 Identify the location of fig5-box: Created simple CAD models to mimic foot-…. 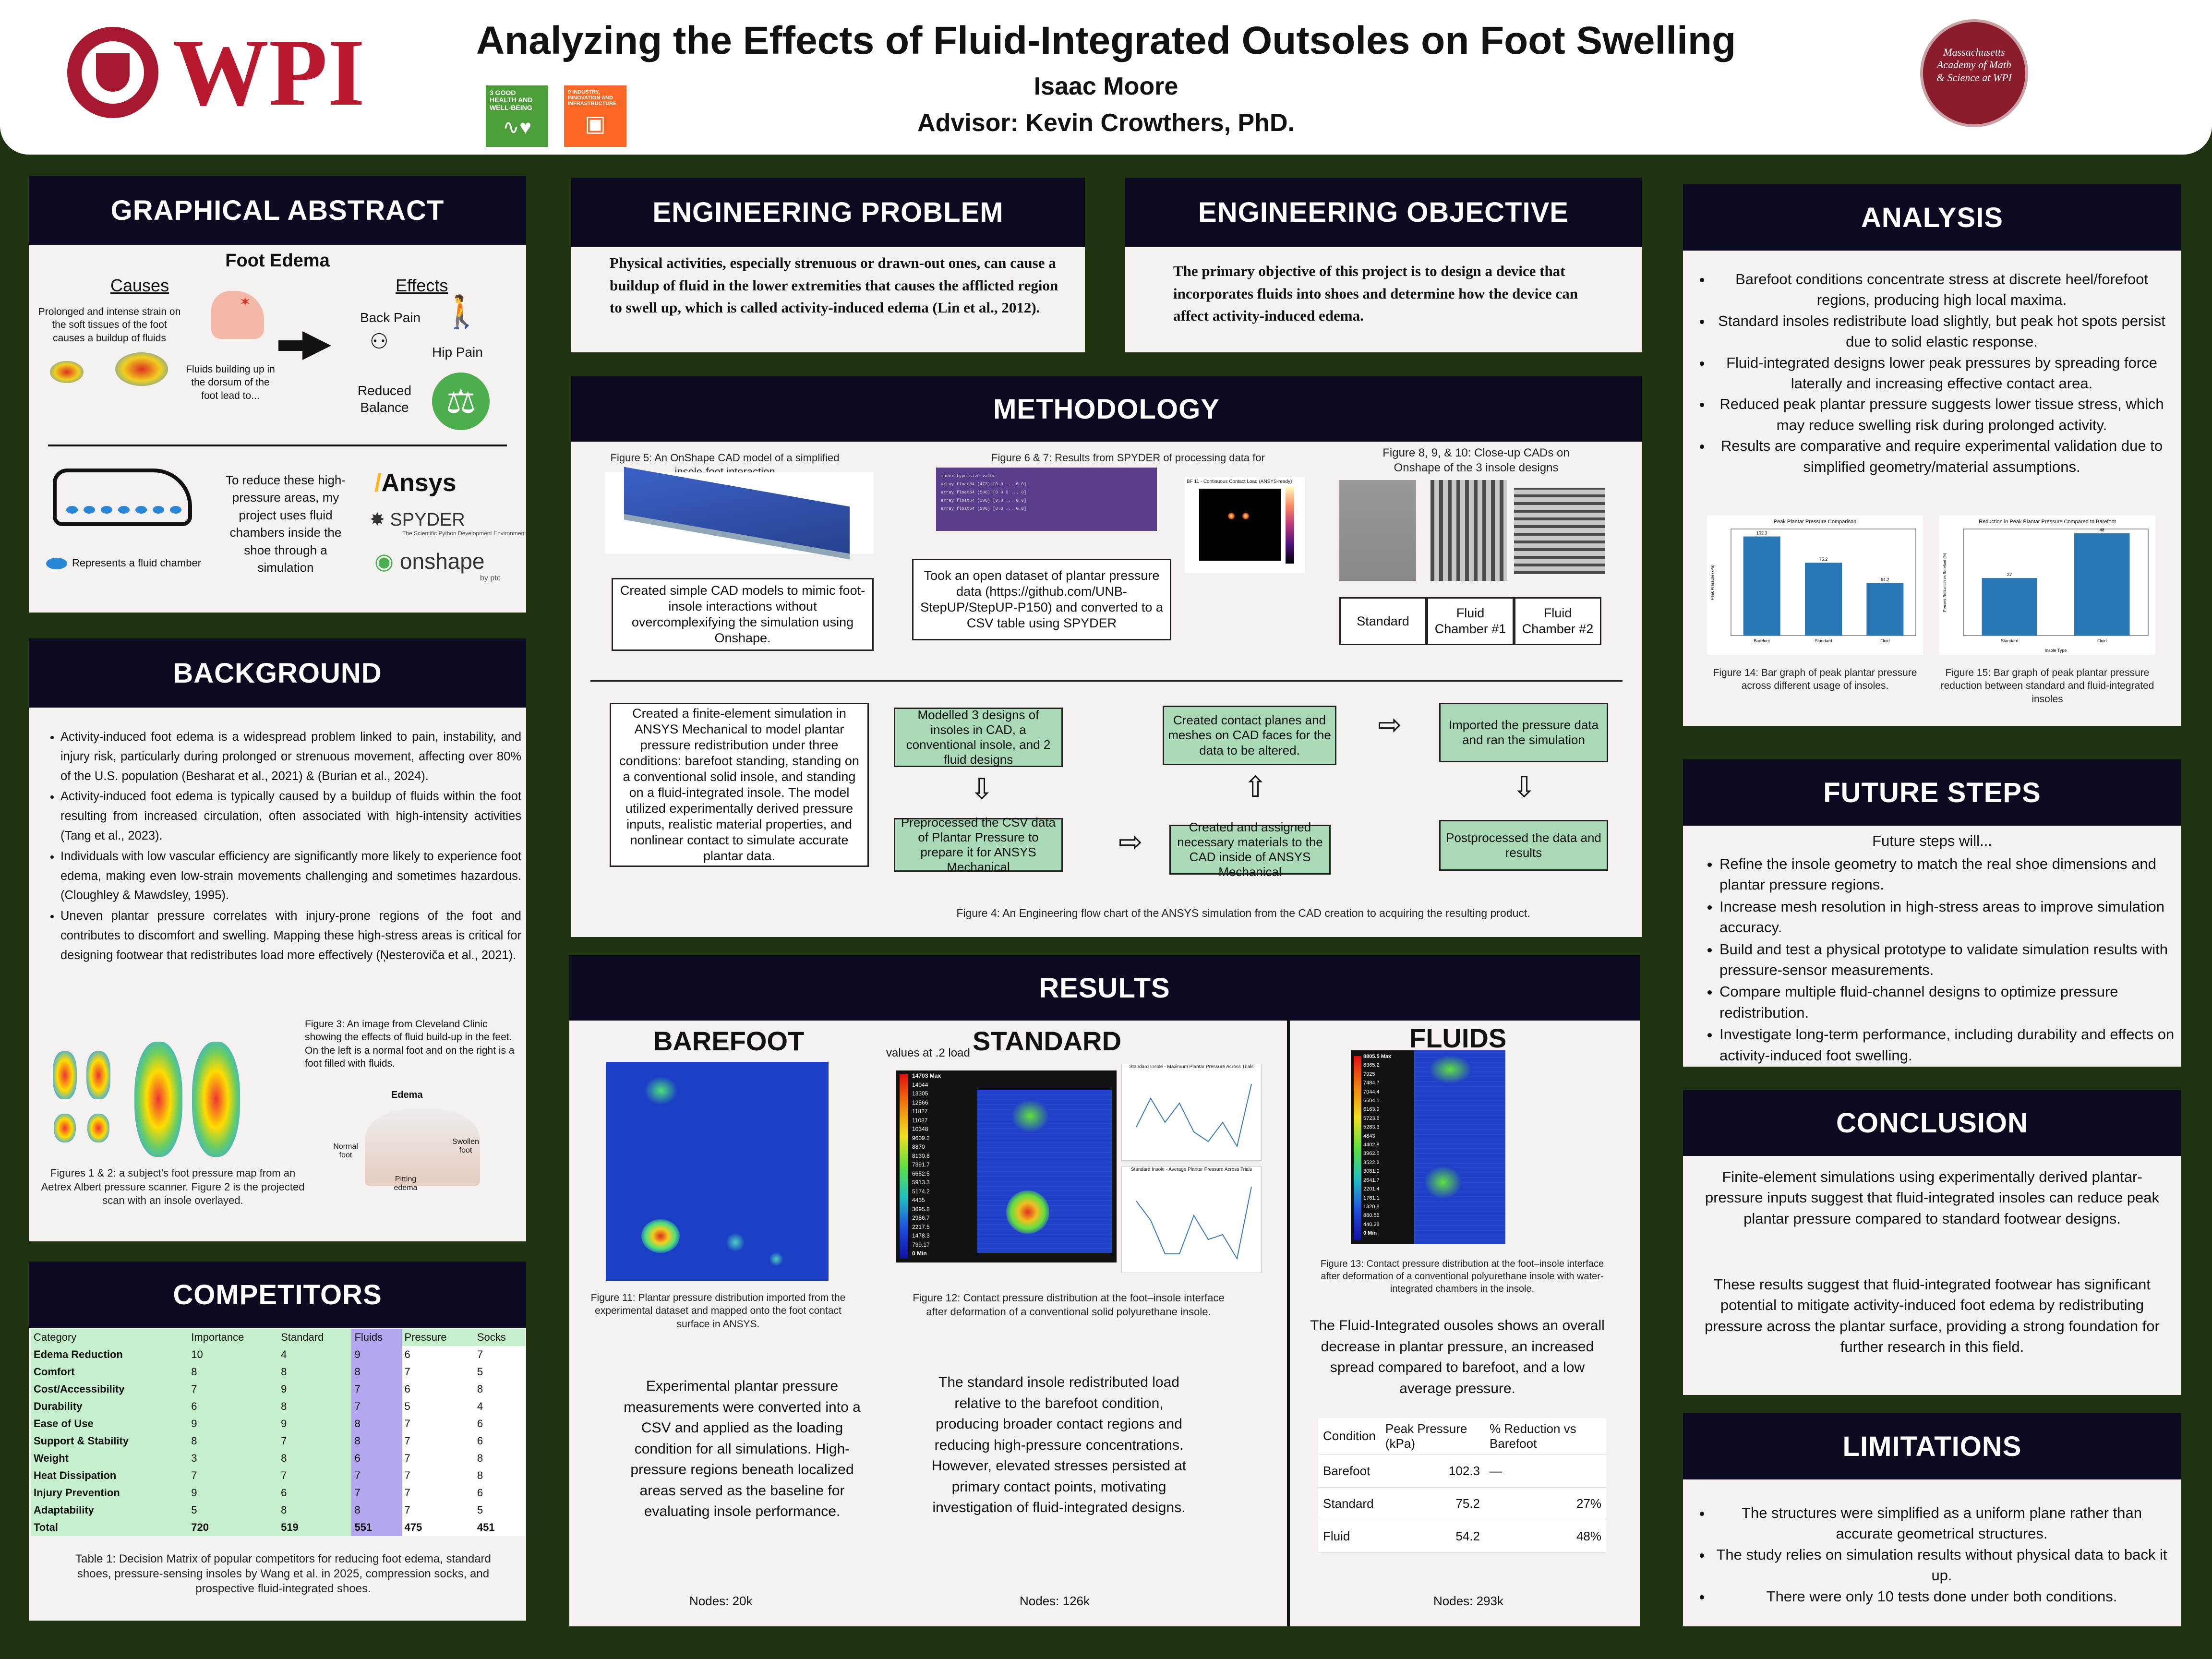
(743, 614).